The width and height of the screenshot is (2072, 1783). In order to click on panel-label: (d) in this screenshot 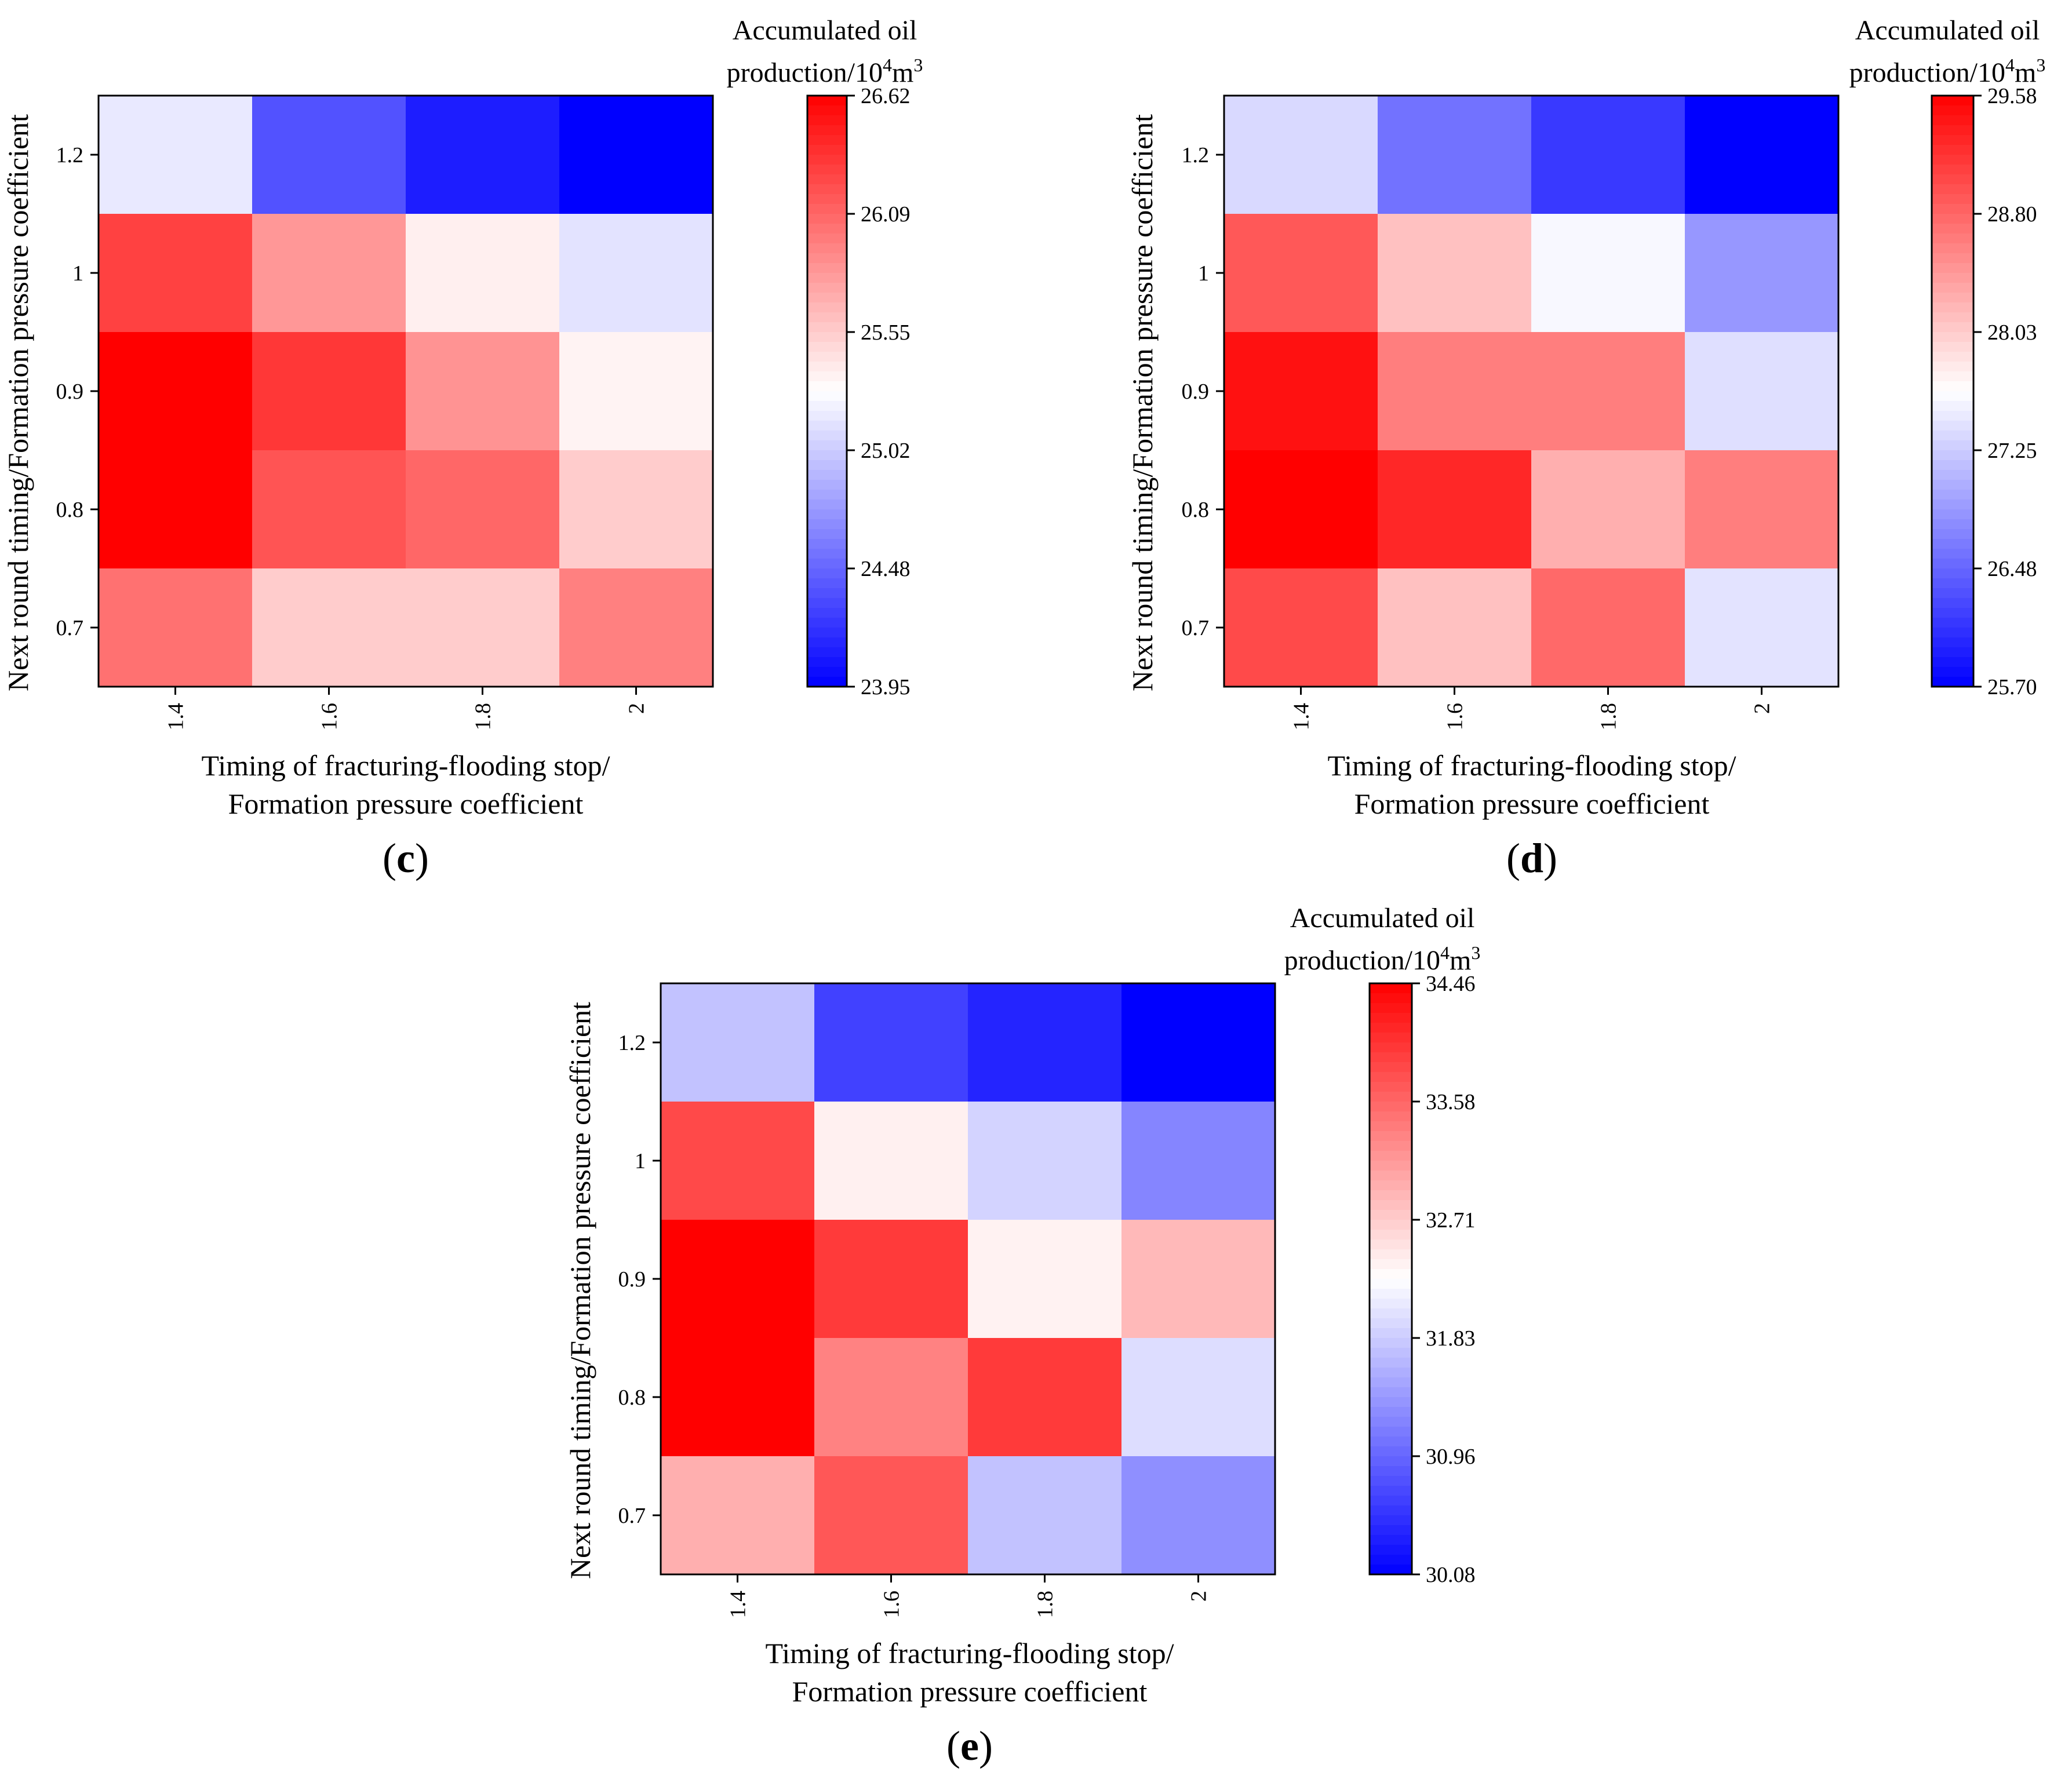, I will do `click(1532, 858)`.